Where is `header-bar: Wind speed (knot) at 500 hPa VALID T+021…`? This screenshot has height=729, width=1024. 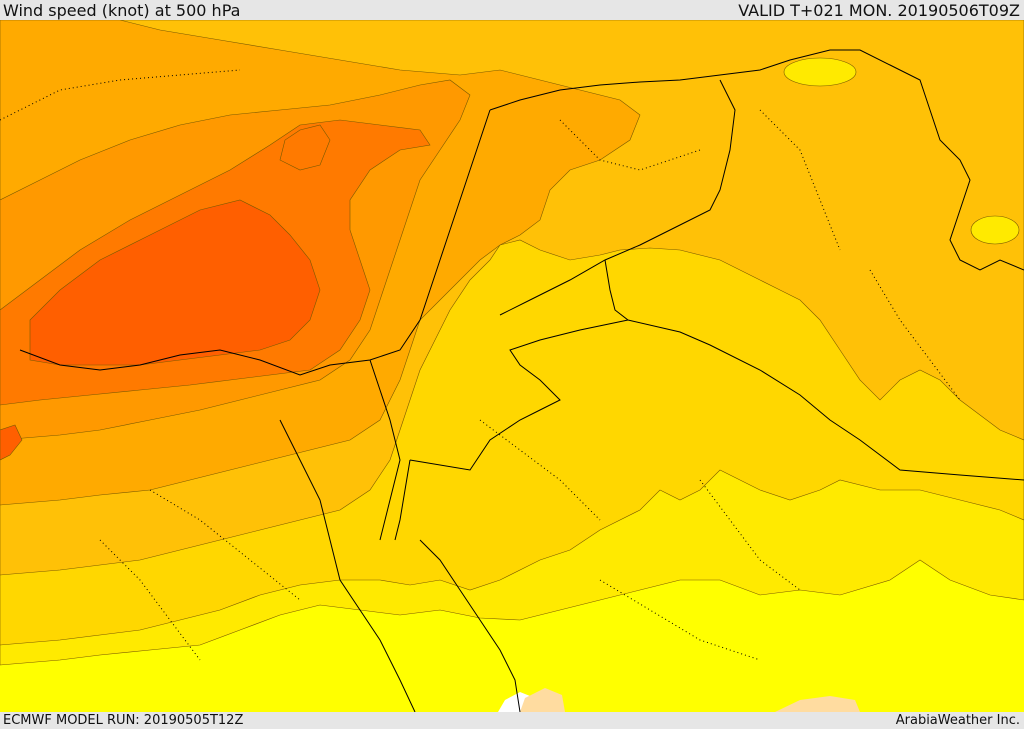 header-bar: Wind speed (knot) at 500 hPa VALID T+021… is located at coordinates (512, 10).